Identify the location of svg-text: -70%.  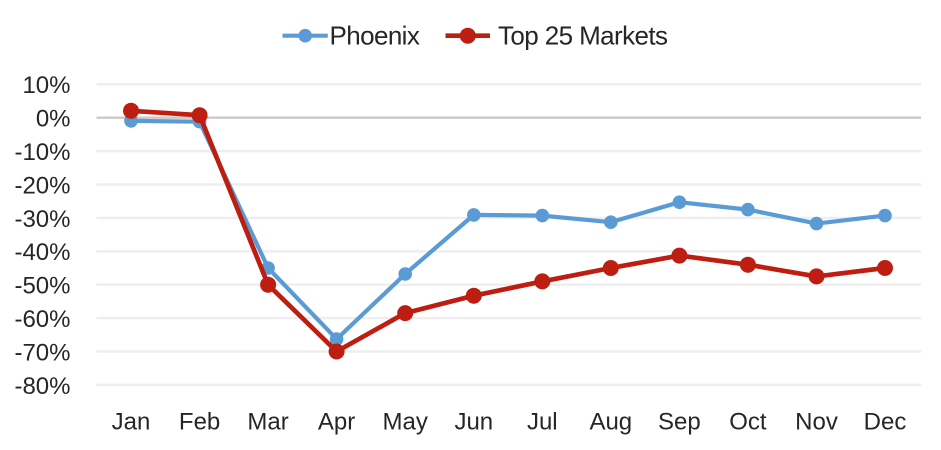
(42, 352).